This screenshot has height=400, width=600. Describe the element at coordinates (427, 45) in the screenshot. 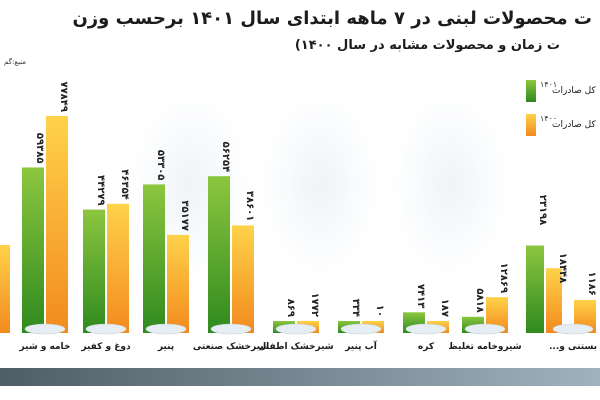

I see `chart-subtitle: ت زمان و محصولات مشابه در سال ۱۴۰۰)` at that location.